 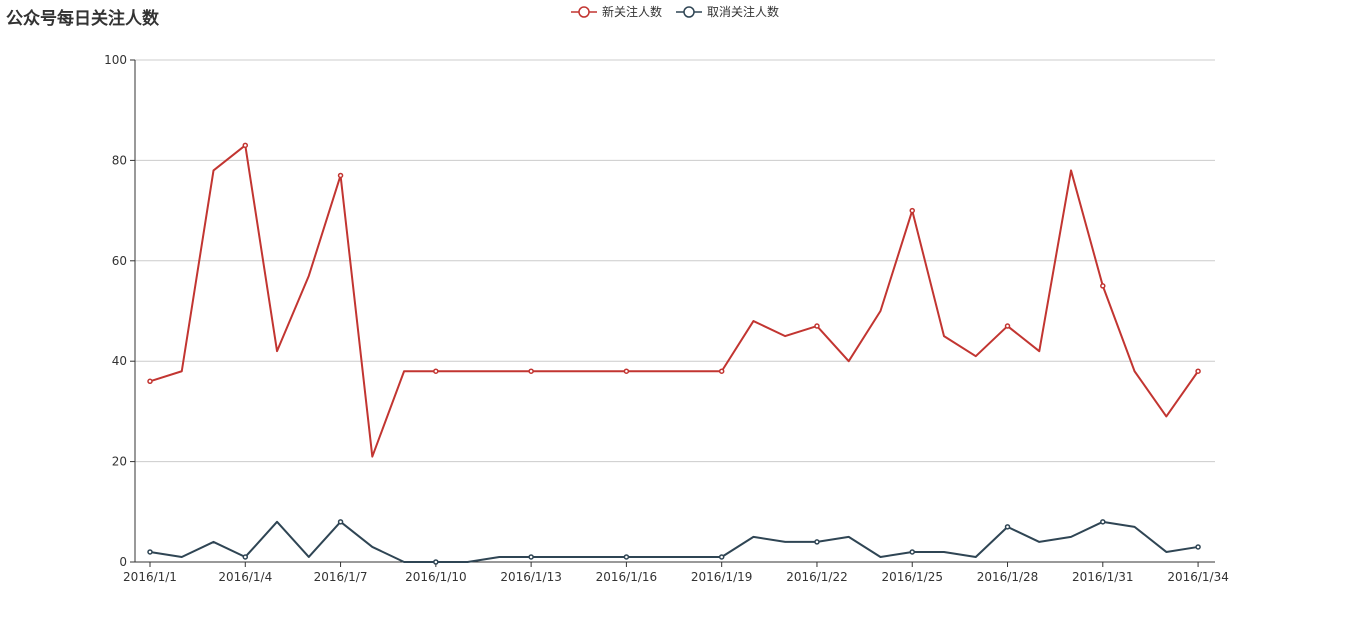 I want to click on y-tick-label: 100, so click(x=115, y=60).